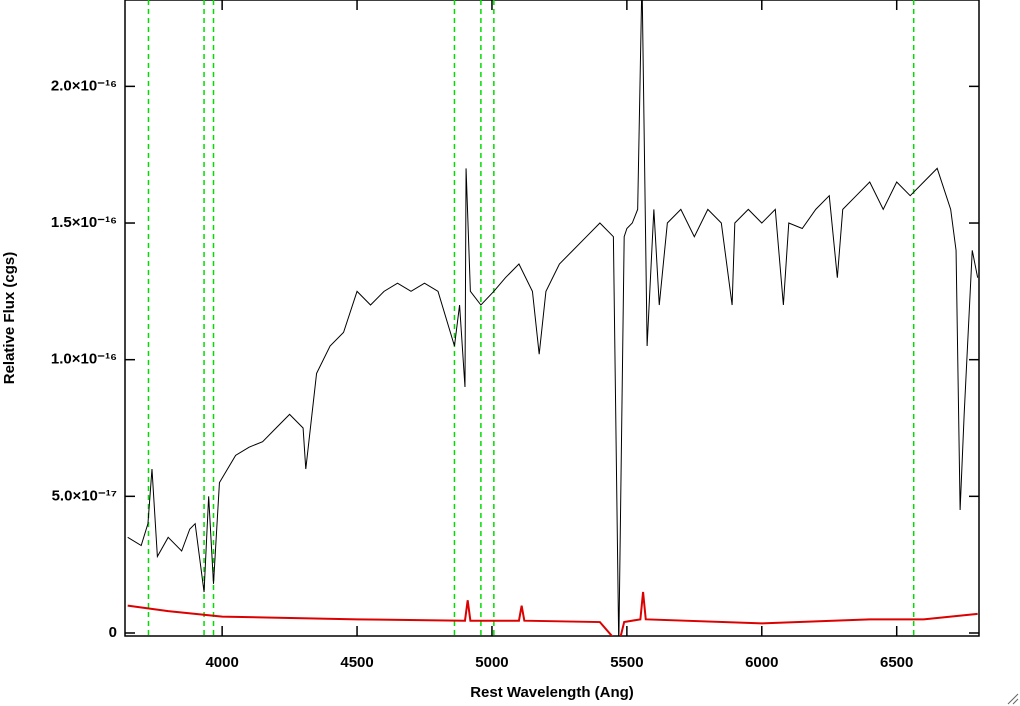 The width and height of the screenshot is (1020, 706). I want to click on x-axis-label: Rest Wavelength (Ang), so click(552, 692).